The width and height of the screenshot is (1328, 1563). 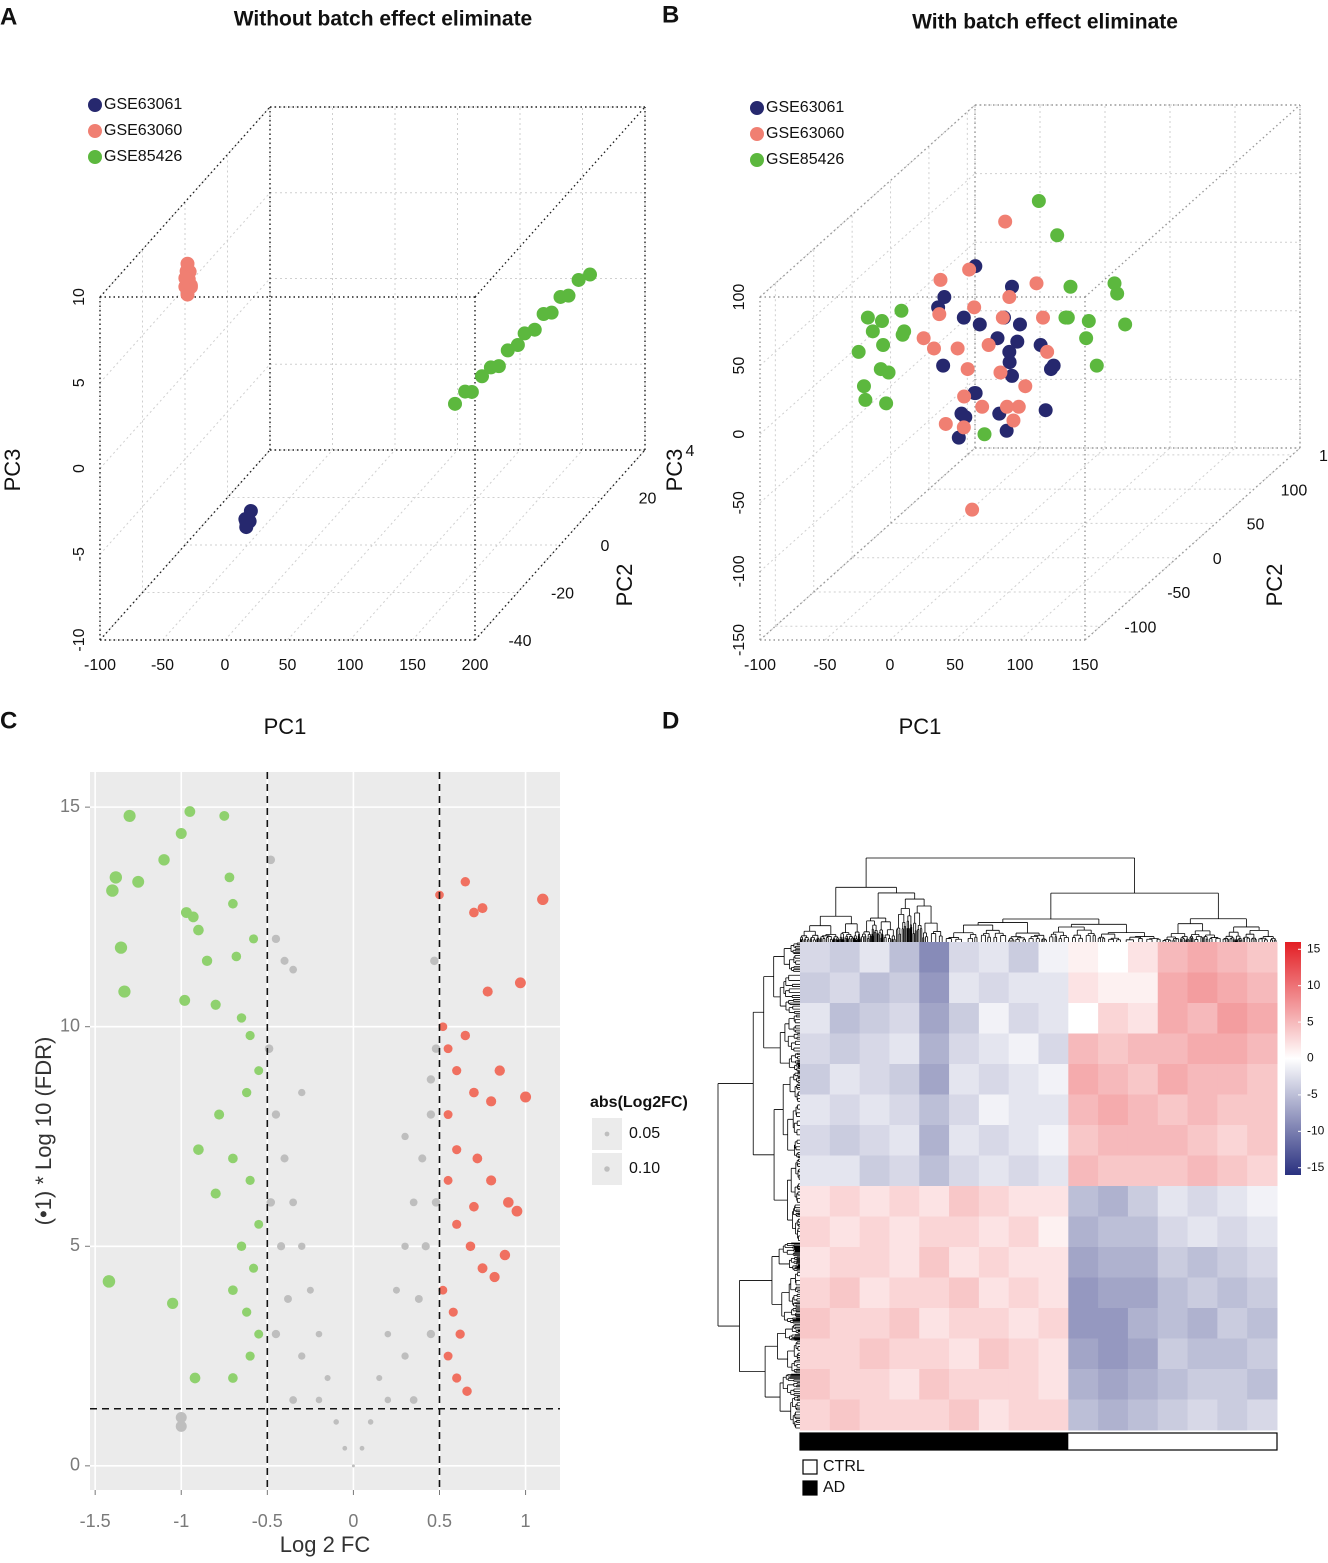 I want to click on x-tick-label: -1.5, so click(x=95, y=1521).